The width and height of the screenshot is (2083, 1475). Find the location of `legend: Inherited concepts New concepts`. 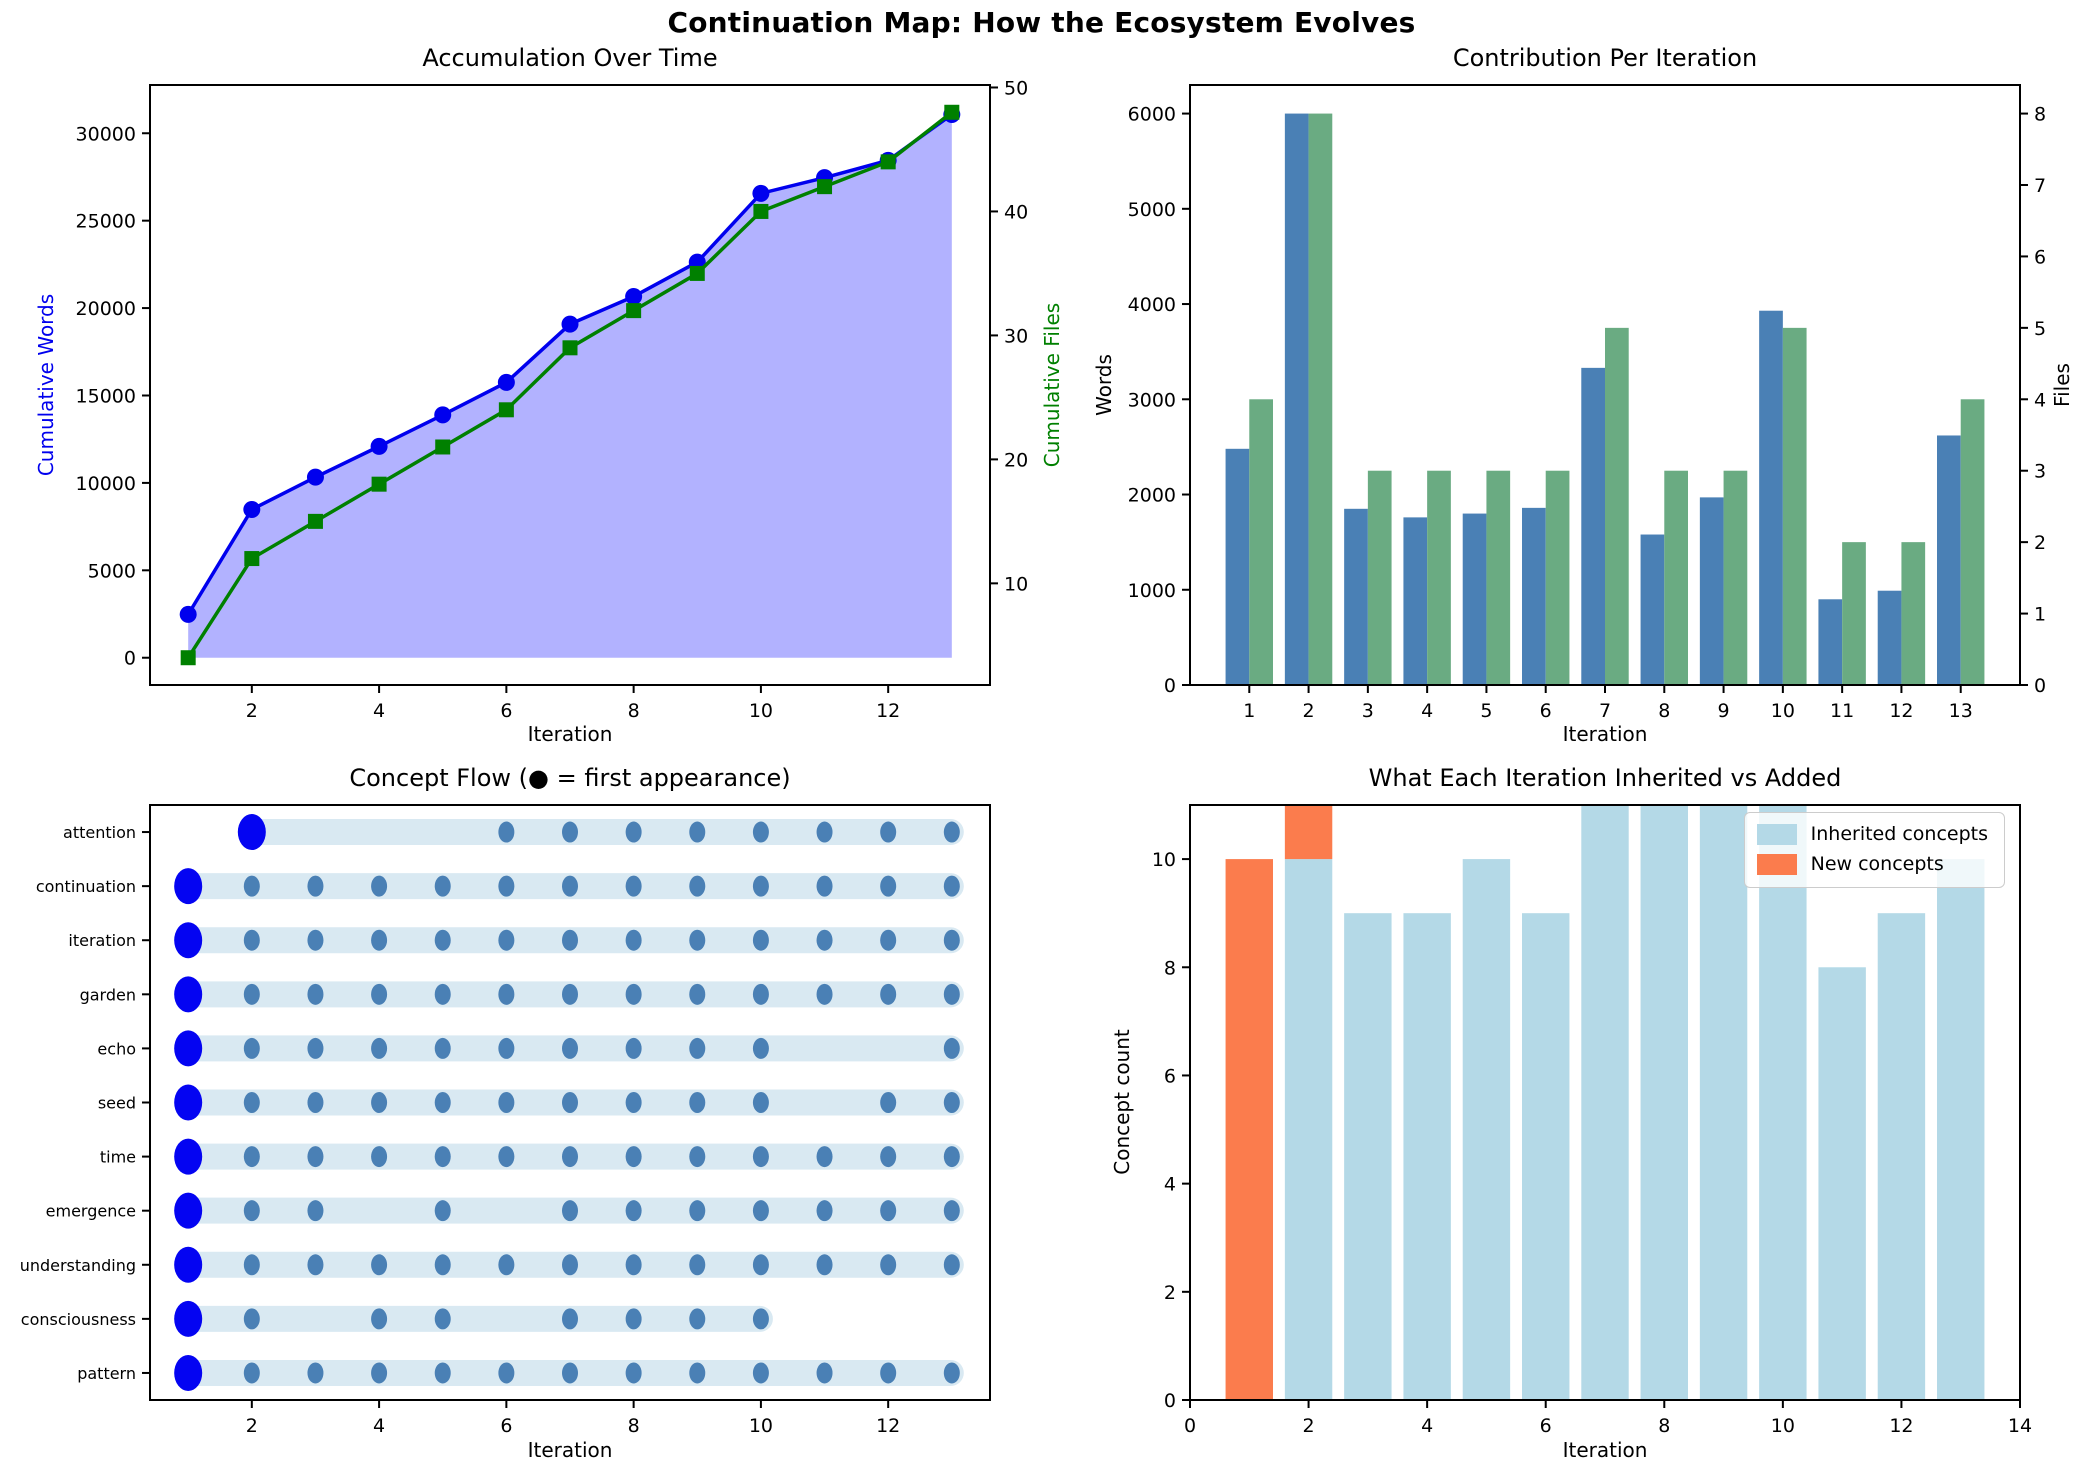

legend: Inherited concepts New concepts is located at coordinates (1874, 850).